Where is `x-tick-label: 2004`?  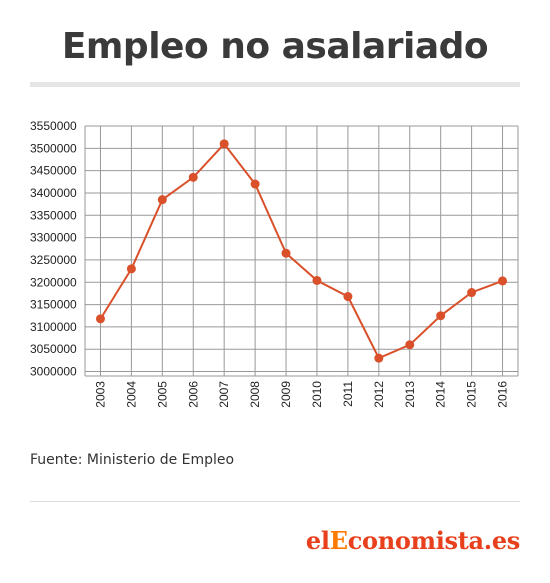
x-tick-label: 2004 is located at coordinates (131, 394).